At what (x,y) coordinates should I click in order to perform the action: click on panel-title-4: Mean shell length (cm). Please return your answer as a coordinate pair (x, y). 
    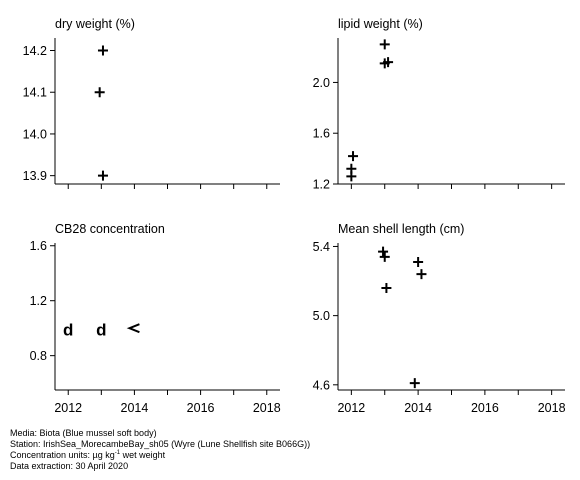
    Looking at the image, I should click on (401, 229).